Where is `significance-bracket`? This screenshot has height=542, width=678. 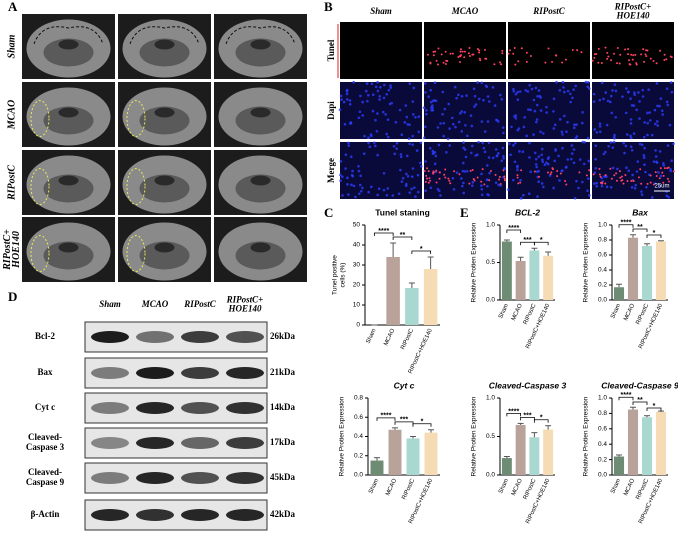
significance-bracket is located at coordinates (422, 425).